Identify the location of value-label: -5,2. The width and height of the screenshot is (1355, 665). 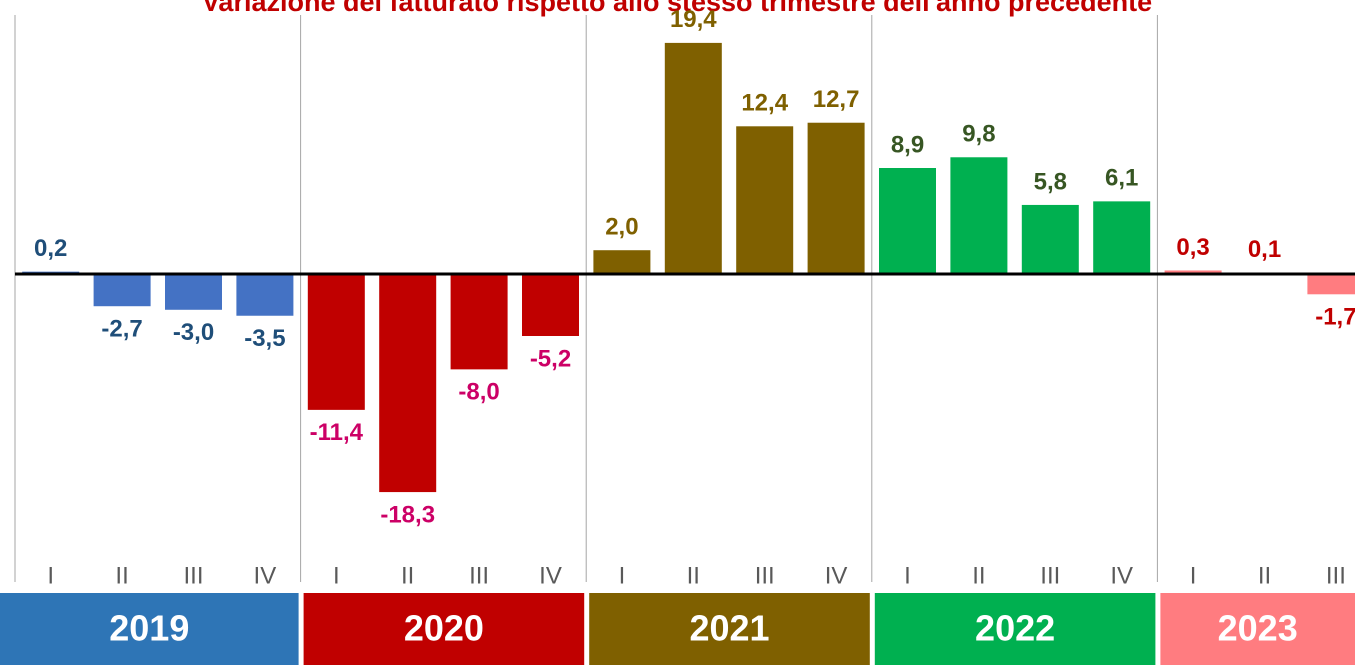
(550, 358).